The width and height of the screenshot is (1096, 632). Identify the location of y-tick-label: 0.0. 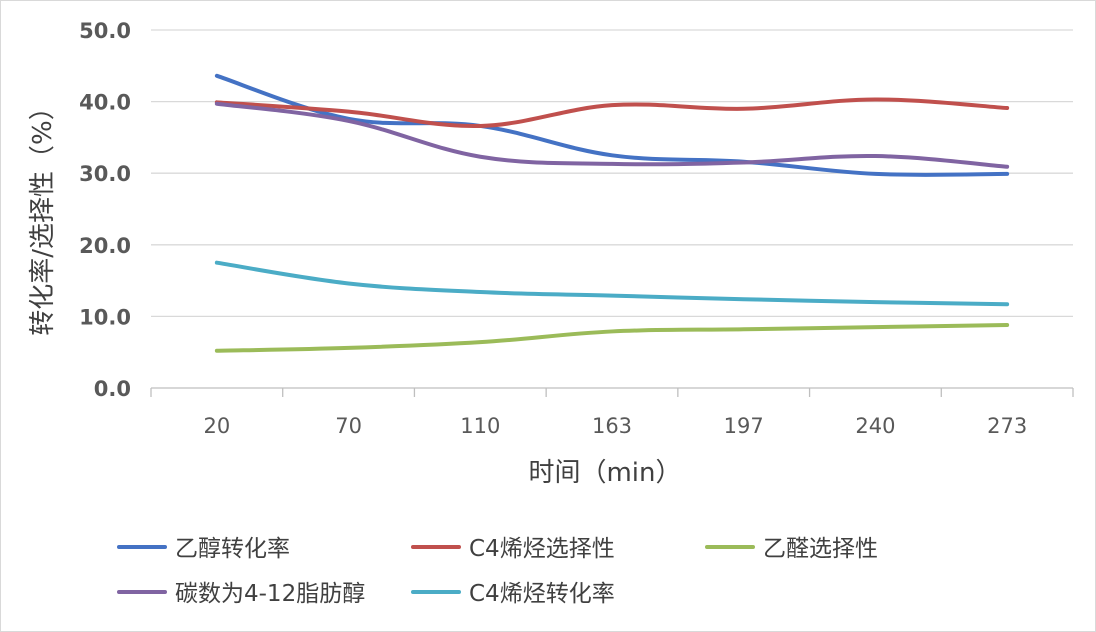
(112, 389).